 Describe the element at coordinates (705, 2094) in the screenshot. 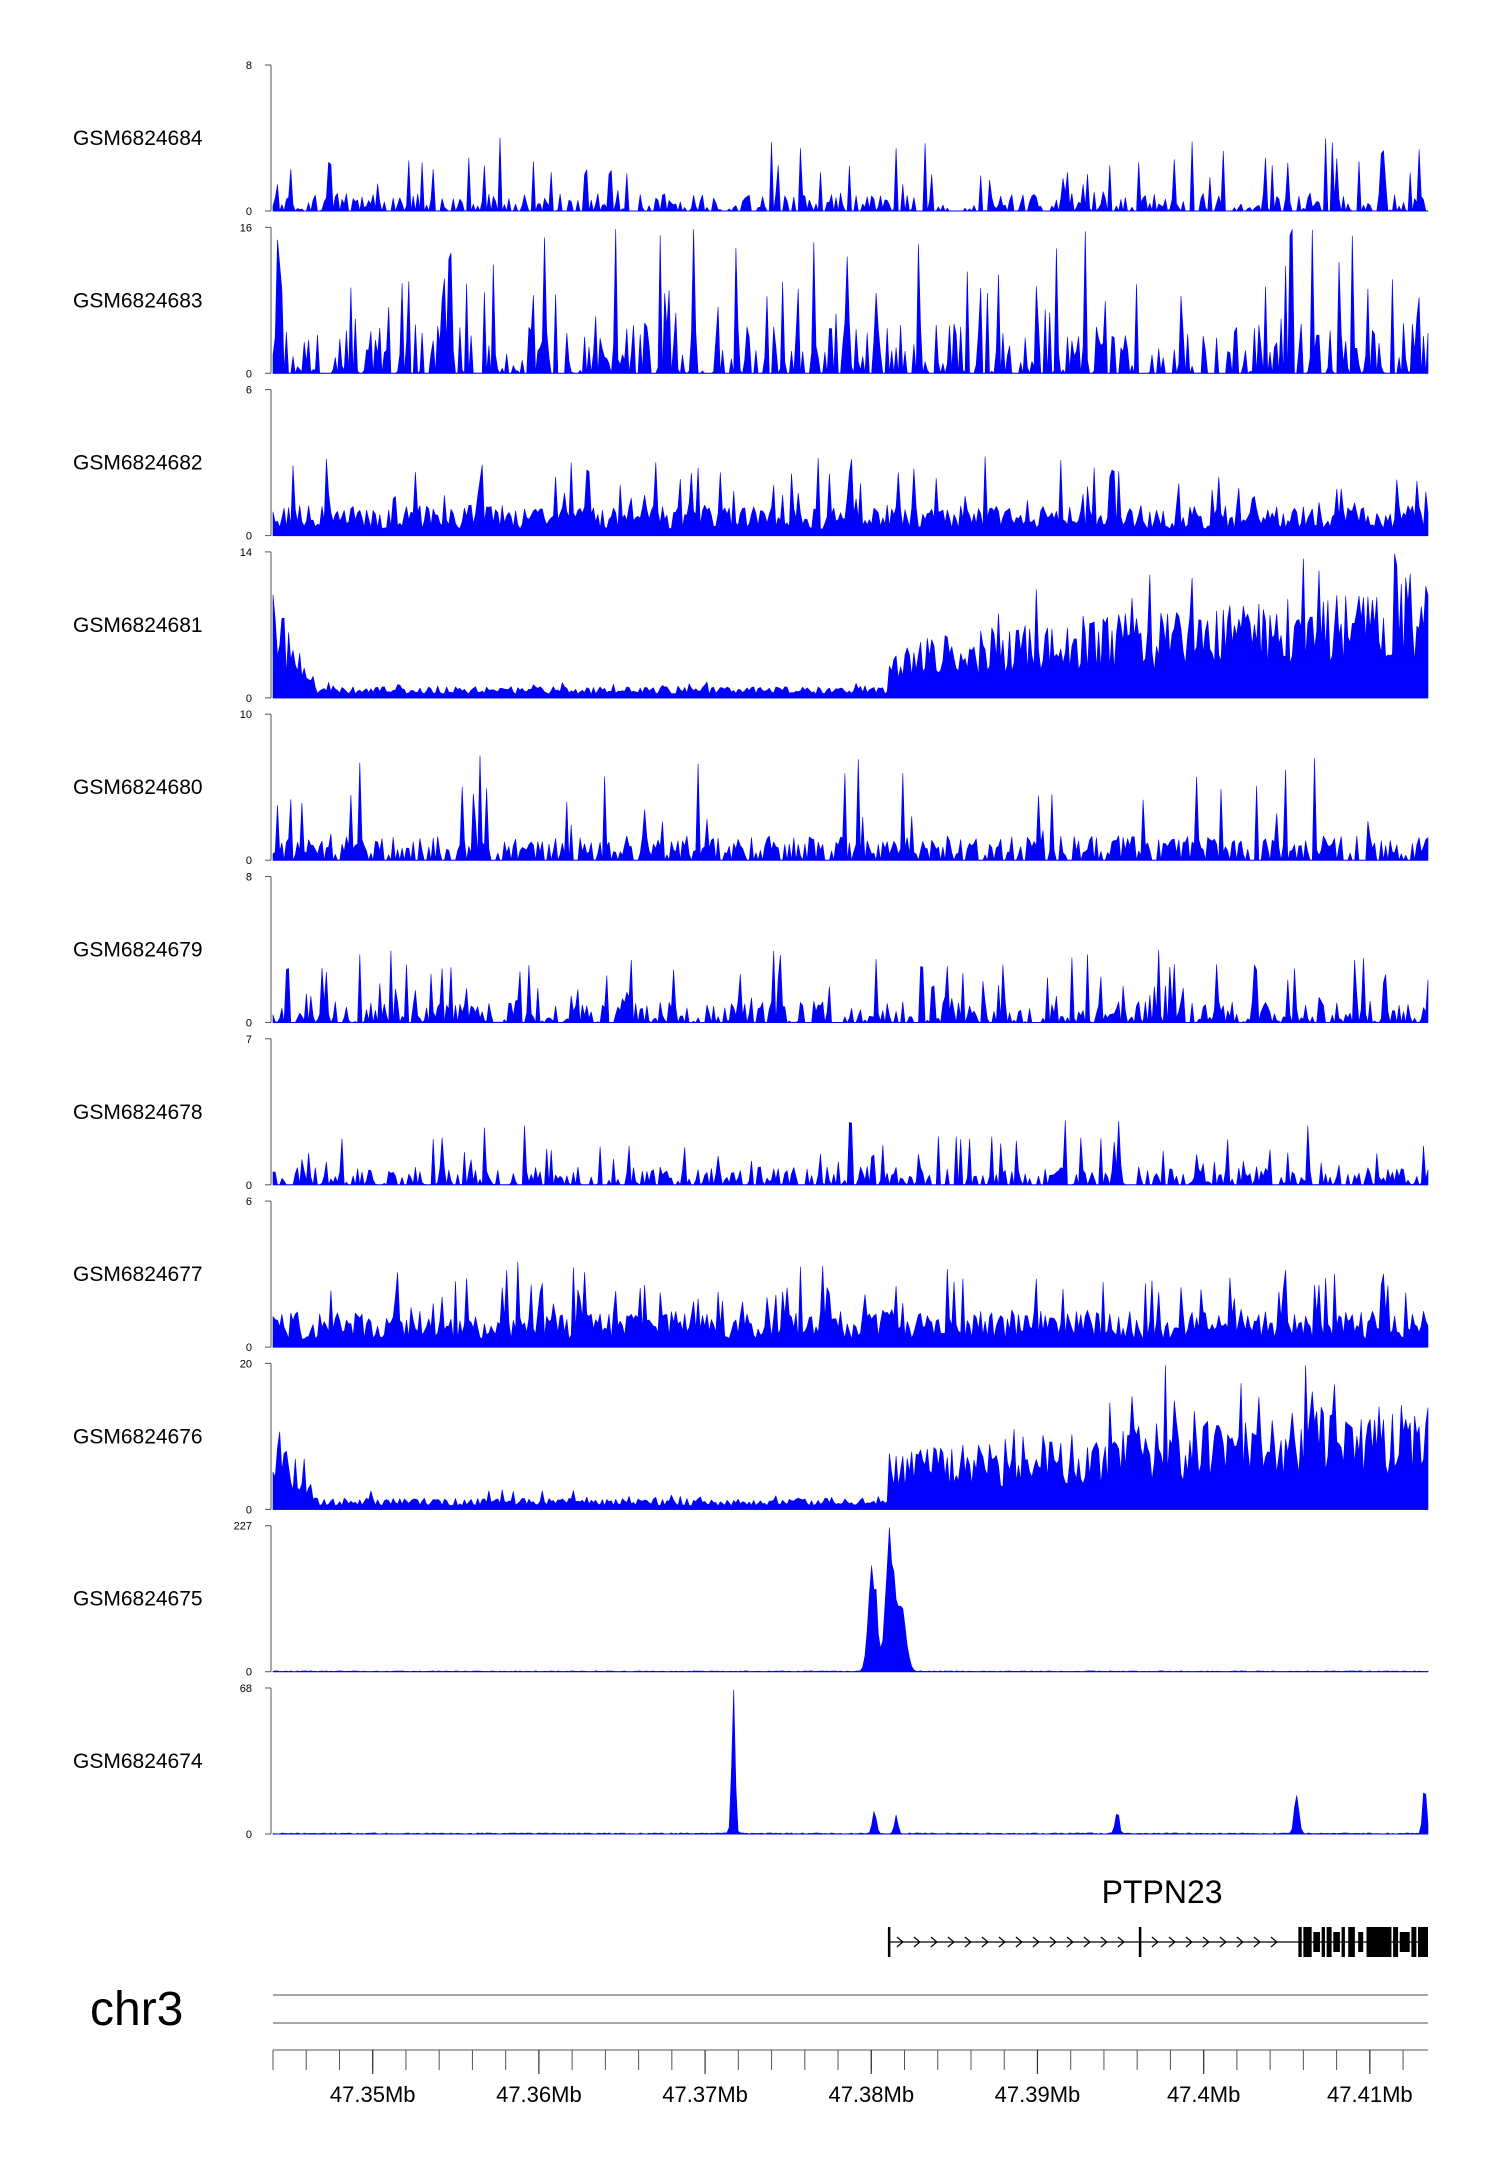

I see `x-tick-label: 47.37Mb` at that location.